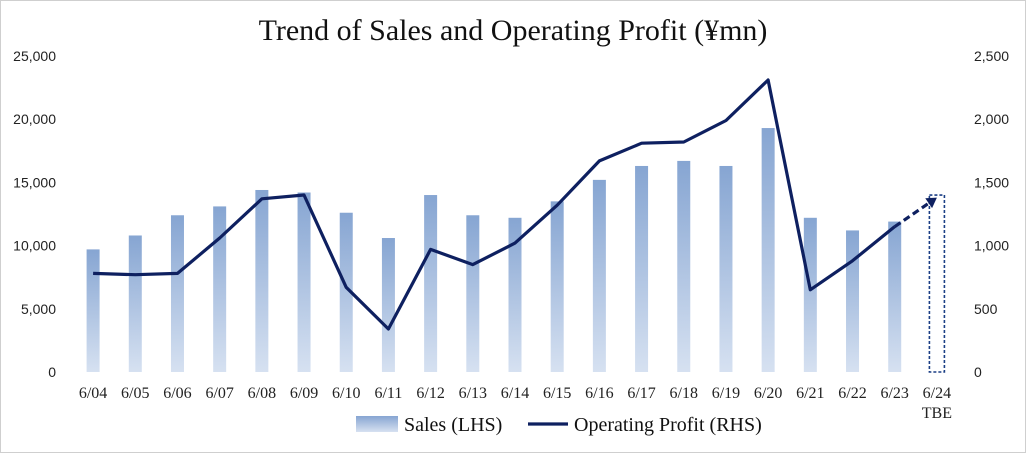 The height and width of the screenshot is (453, 1026). What do you see at coordinates (978, 372) in the screenshot?
I see `right-axis-tick: 0` at bounding box center [978, 372].